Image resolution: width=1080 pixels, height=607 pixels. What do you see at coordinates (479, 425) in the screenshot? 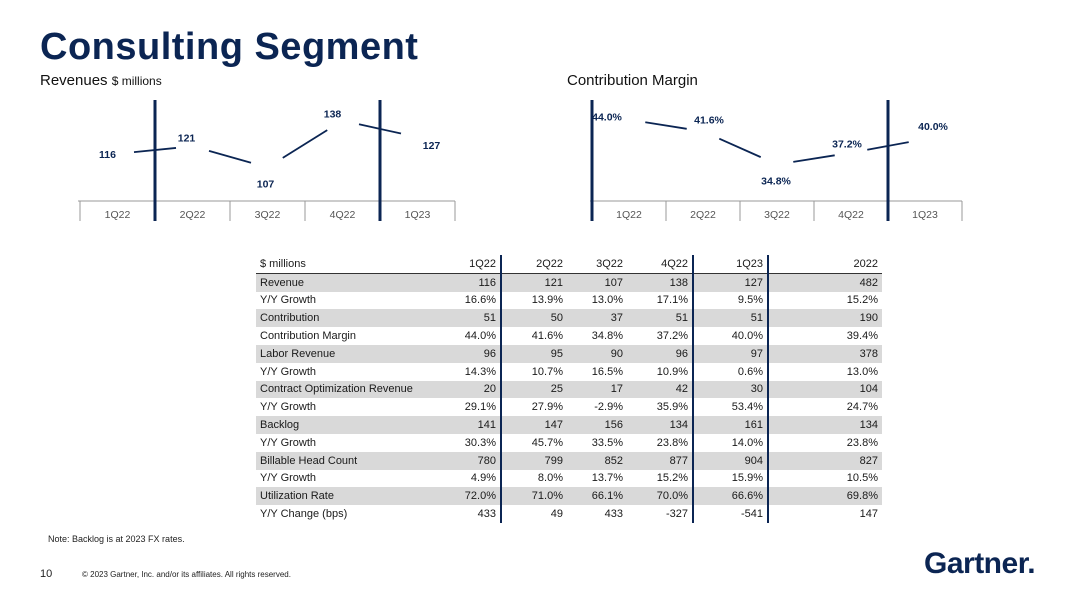
I see `value-cell: 141` at bounding box center [479, 425].